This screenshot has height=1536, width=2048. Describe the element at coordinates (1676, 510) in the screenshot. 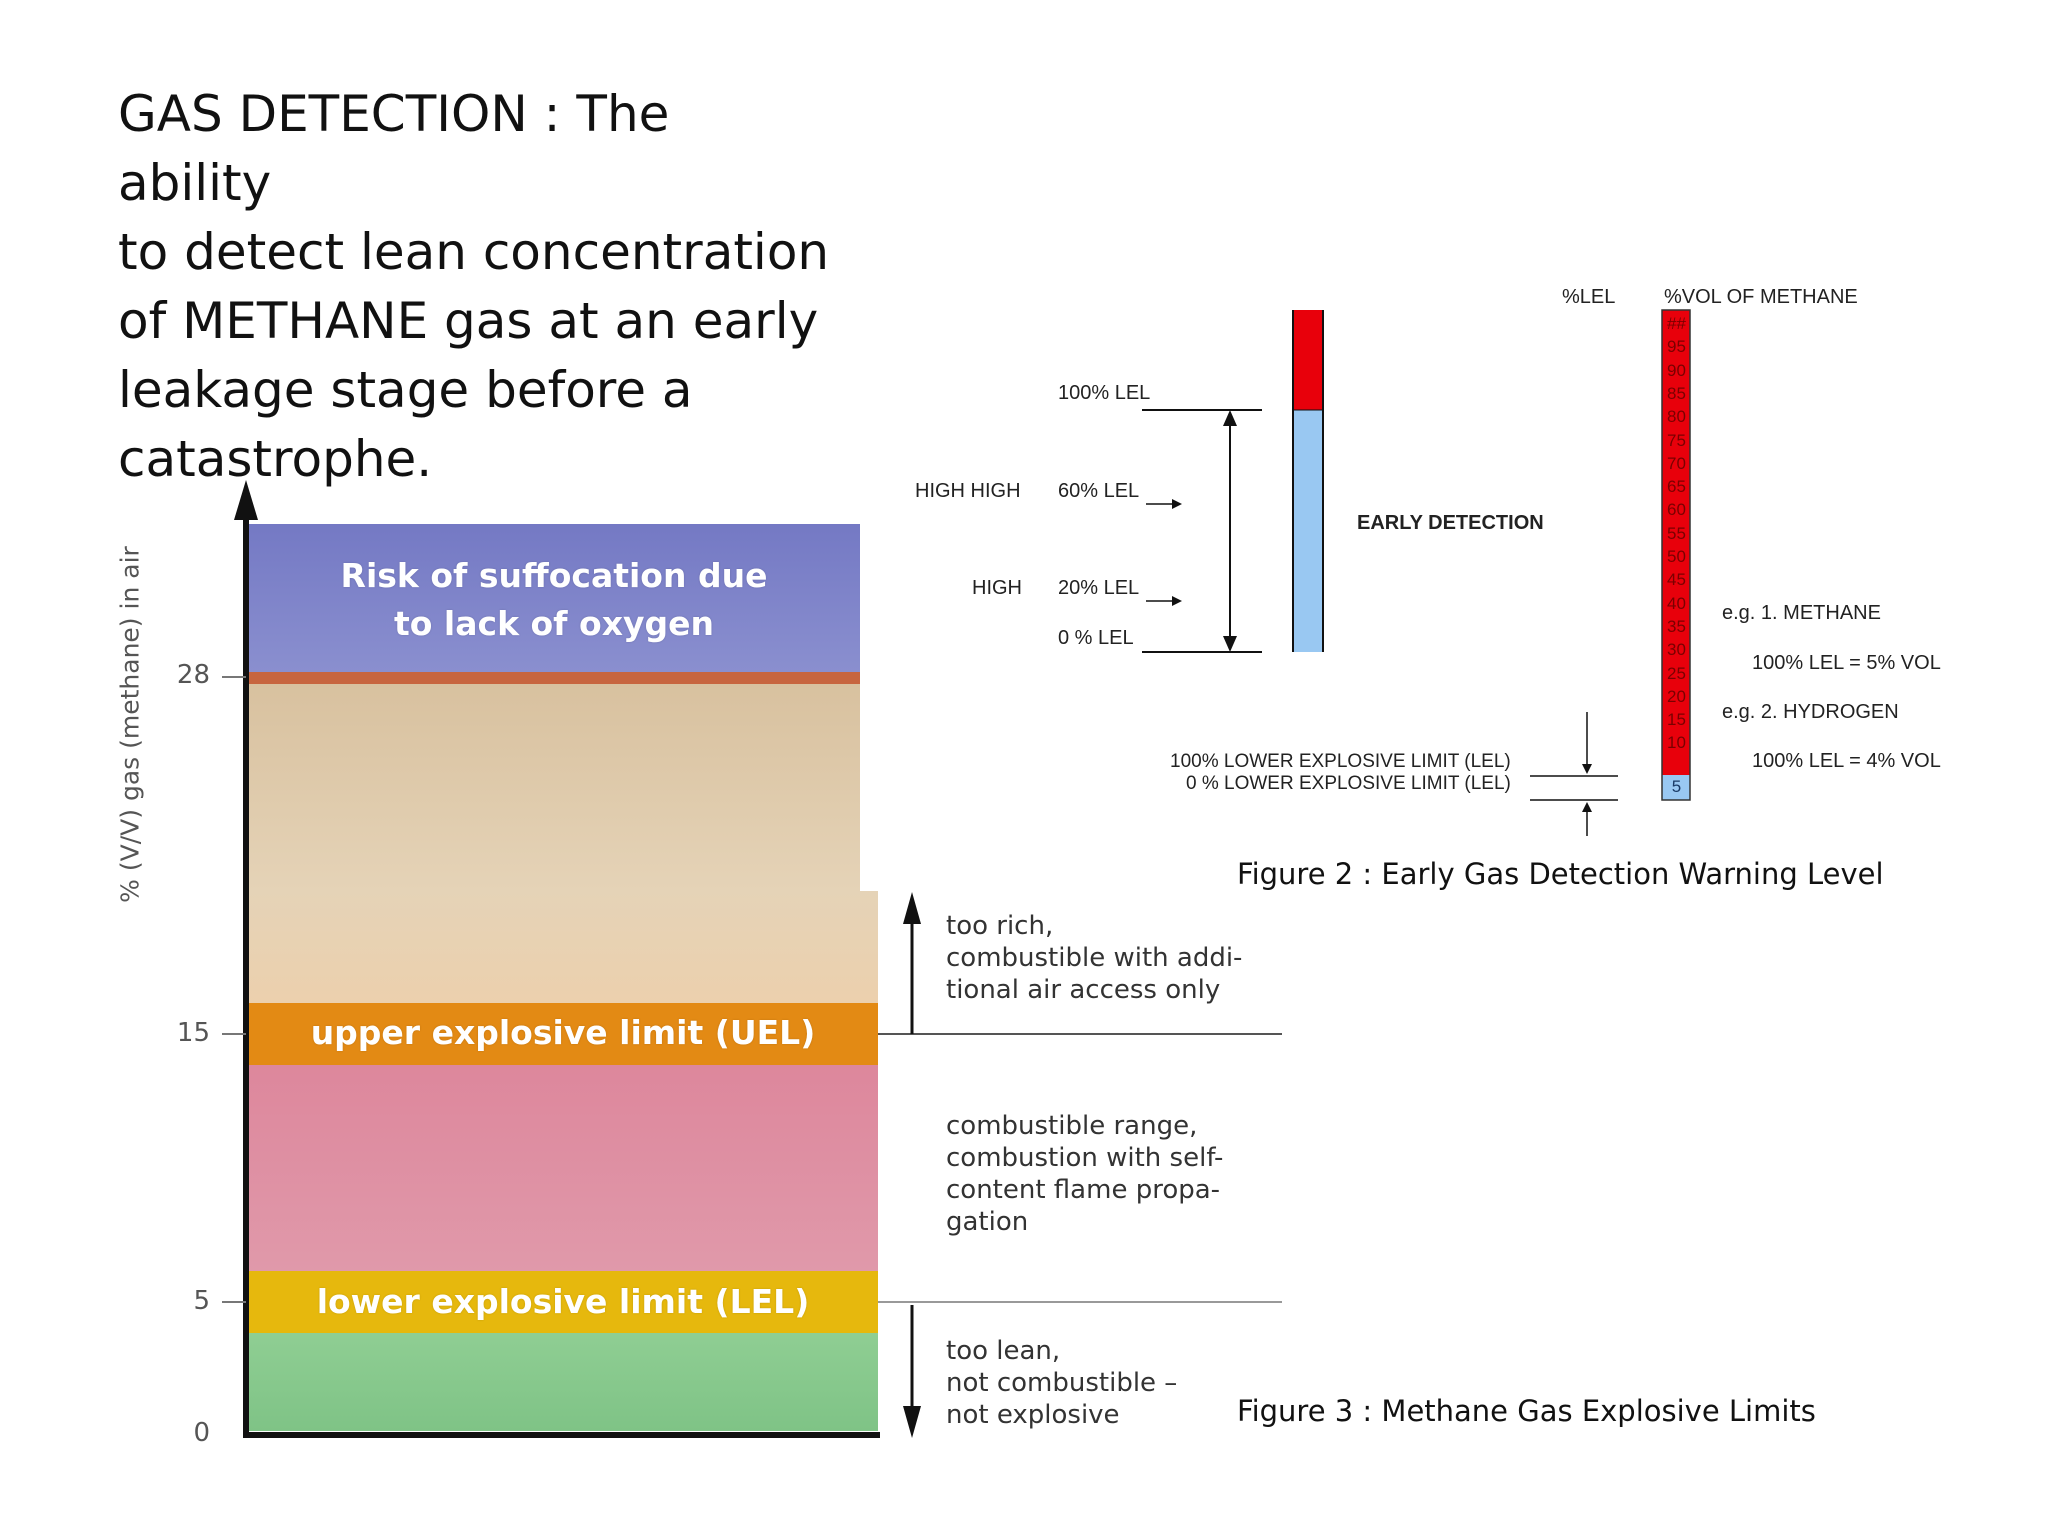

I see `vol-value: 60` at that location.